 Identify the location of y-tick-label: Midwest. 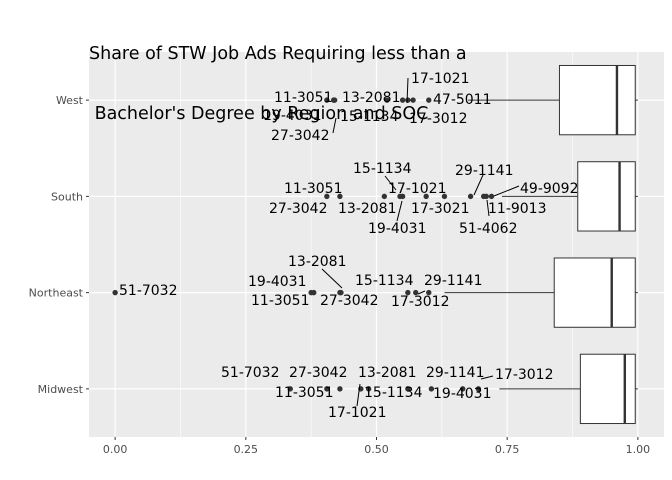
(61, 389).